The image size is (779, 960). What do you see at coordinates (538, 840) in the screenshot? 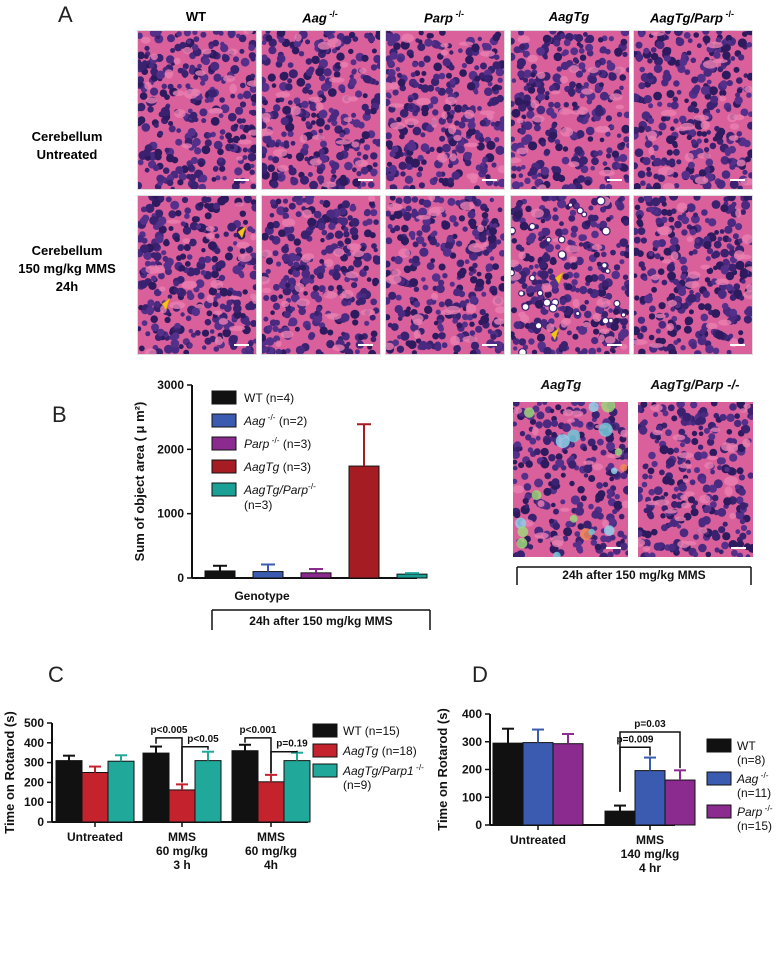
I see `x-tick-label: Untreated` at bounding box center [538, 840].